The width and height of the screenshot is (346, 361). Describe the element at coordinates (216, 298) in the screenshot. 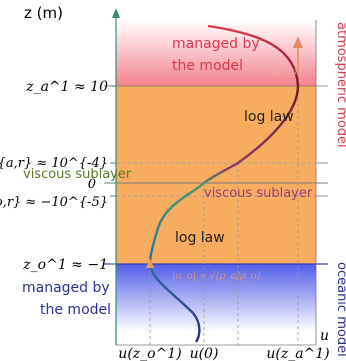

I see `ocean-managed-band` at that location.